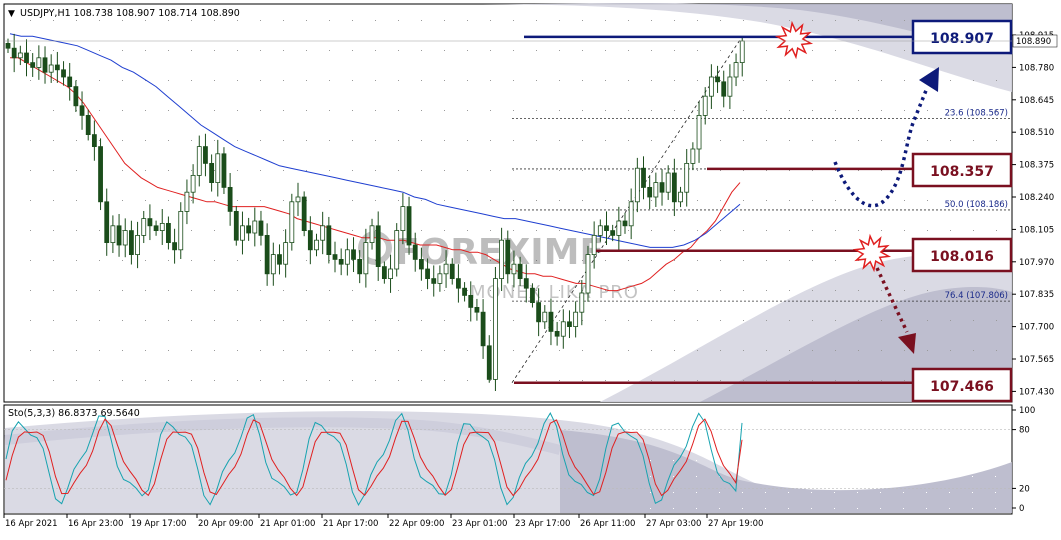 The image size is (1061, 540). I want to click on key-level-box, so click(962, 37).